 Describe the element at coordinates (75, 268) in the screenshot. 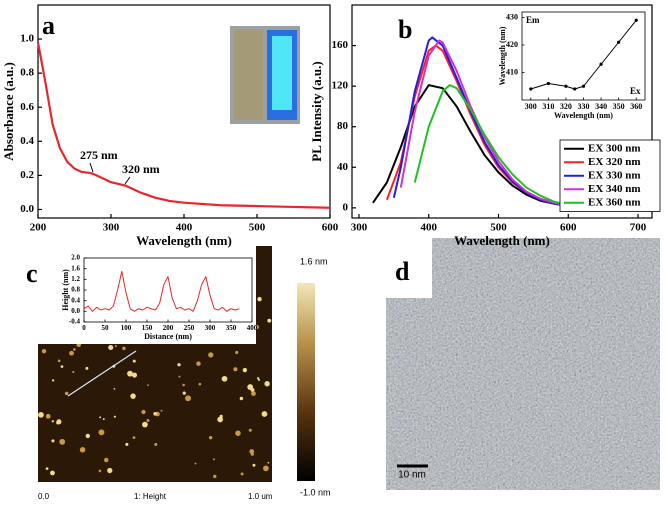

I see `y-tick-label: 1.6` at that location.